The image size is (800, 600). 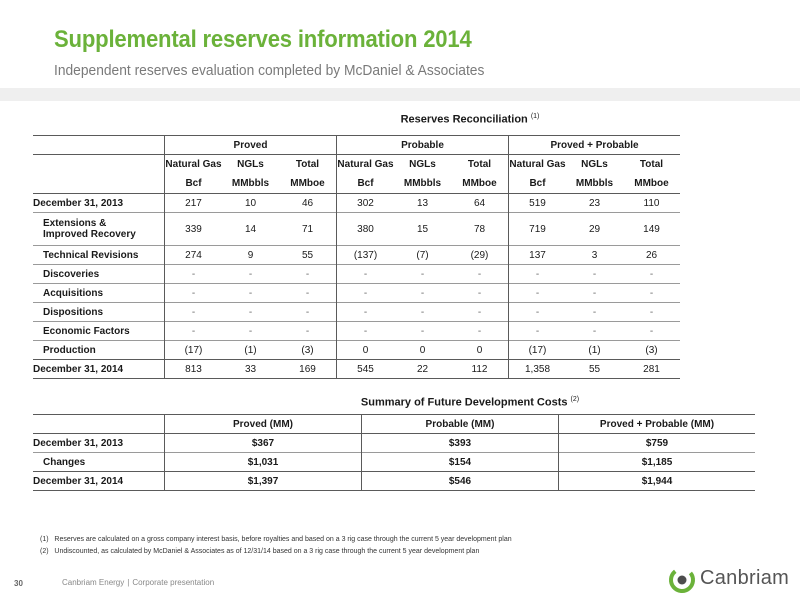 I want to click on table-row: Dispositions - - - - - - - - -, so click(x=356, y=312).